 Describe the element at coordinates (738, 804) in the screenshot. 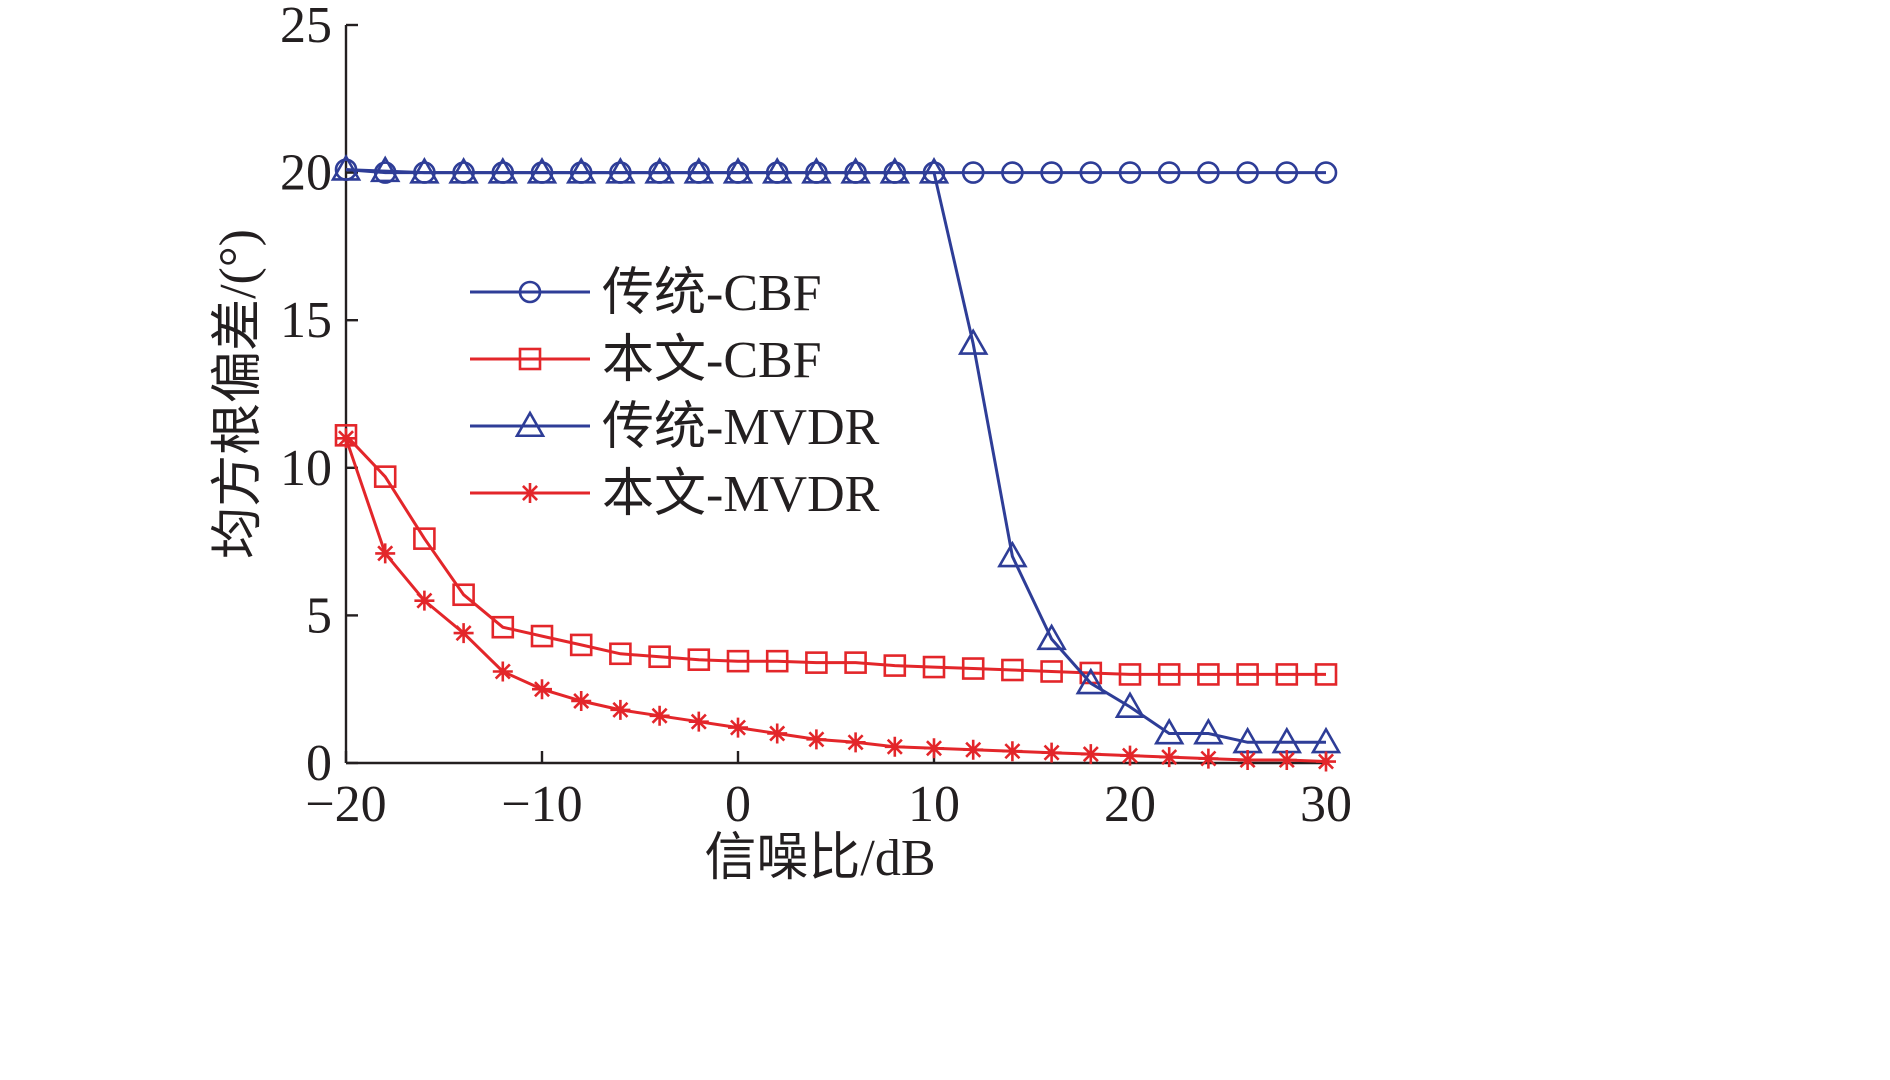

I see `x-tick-label: 0` at that location.